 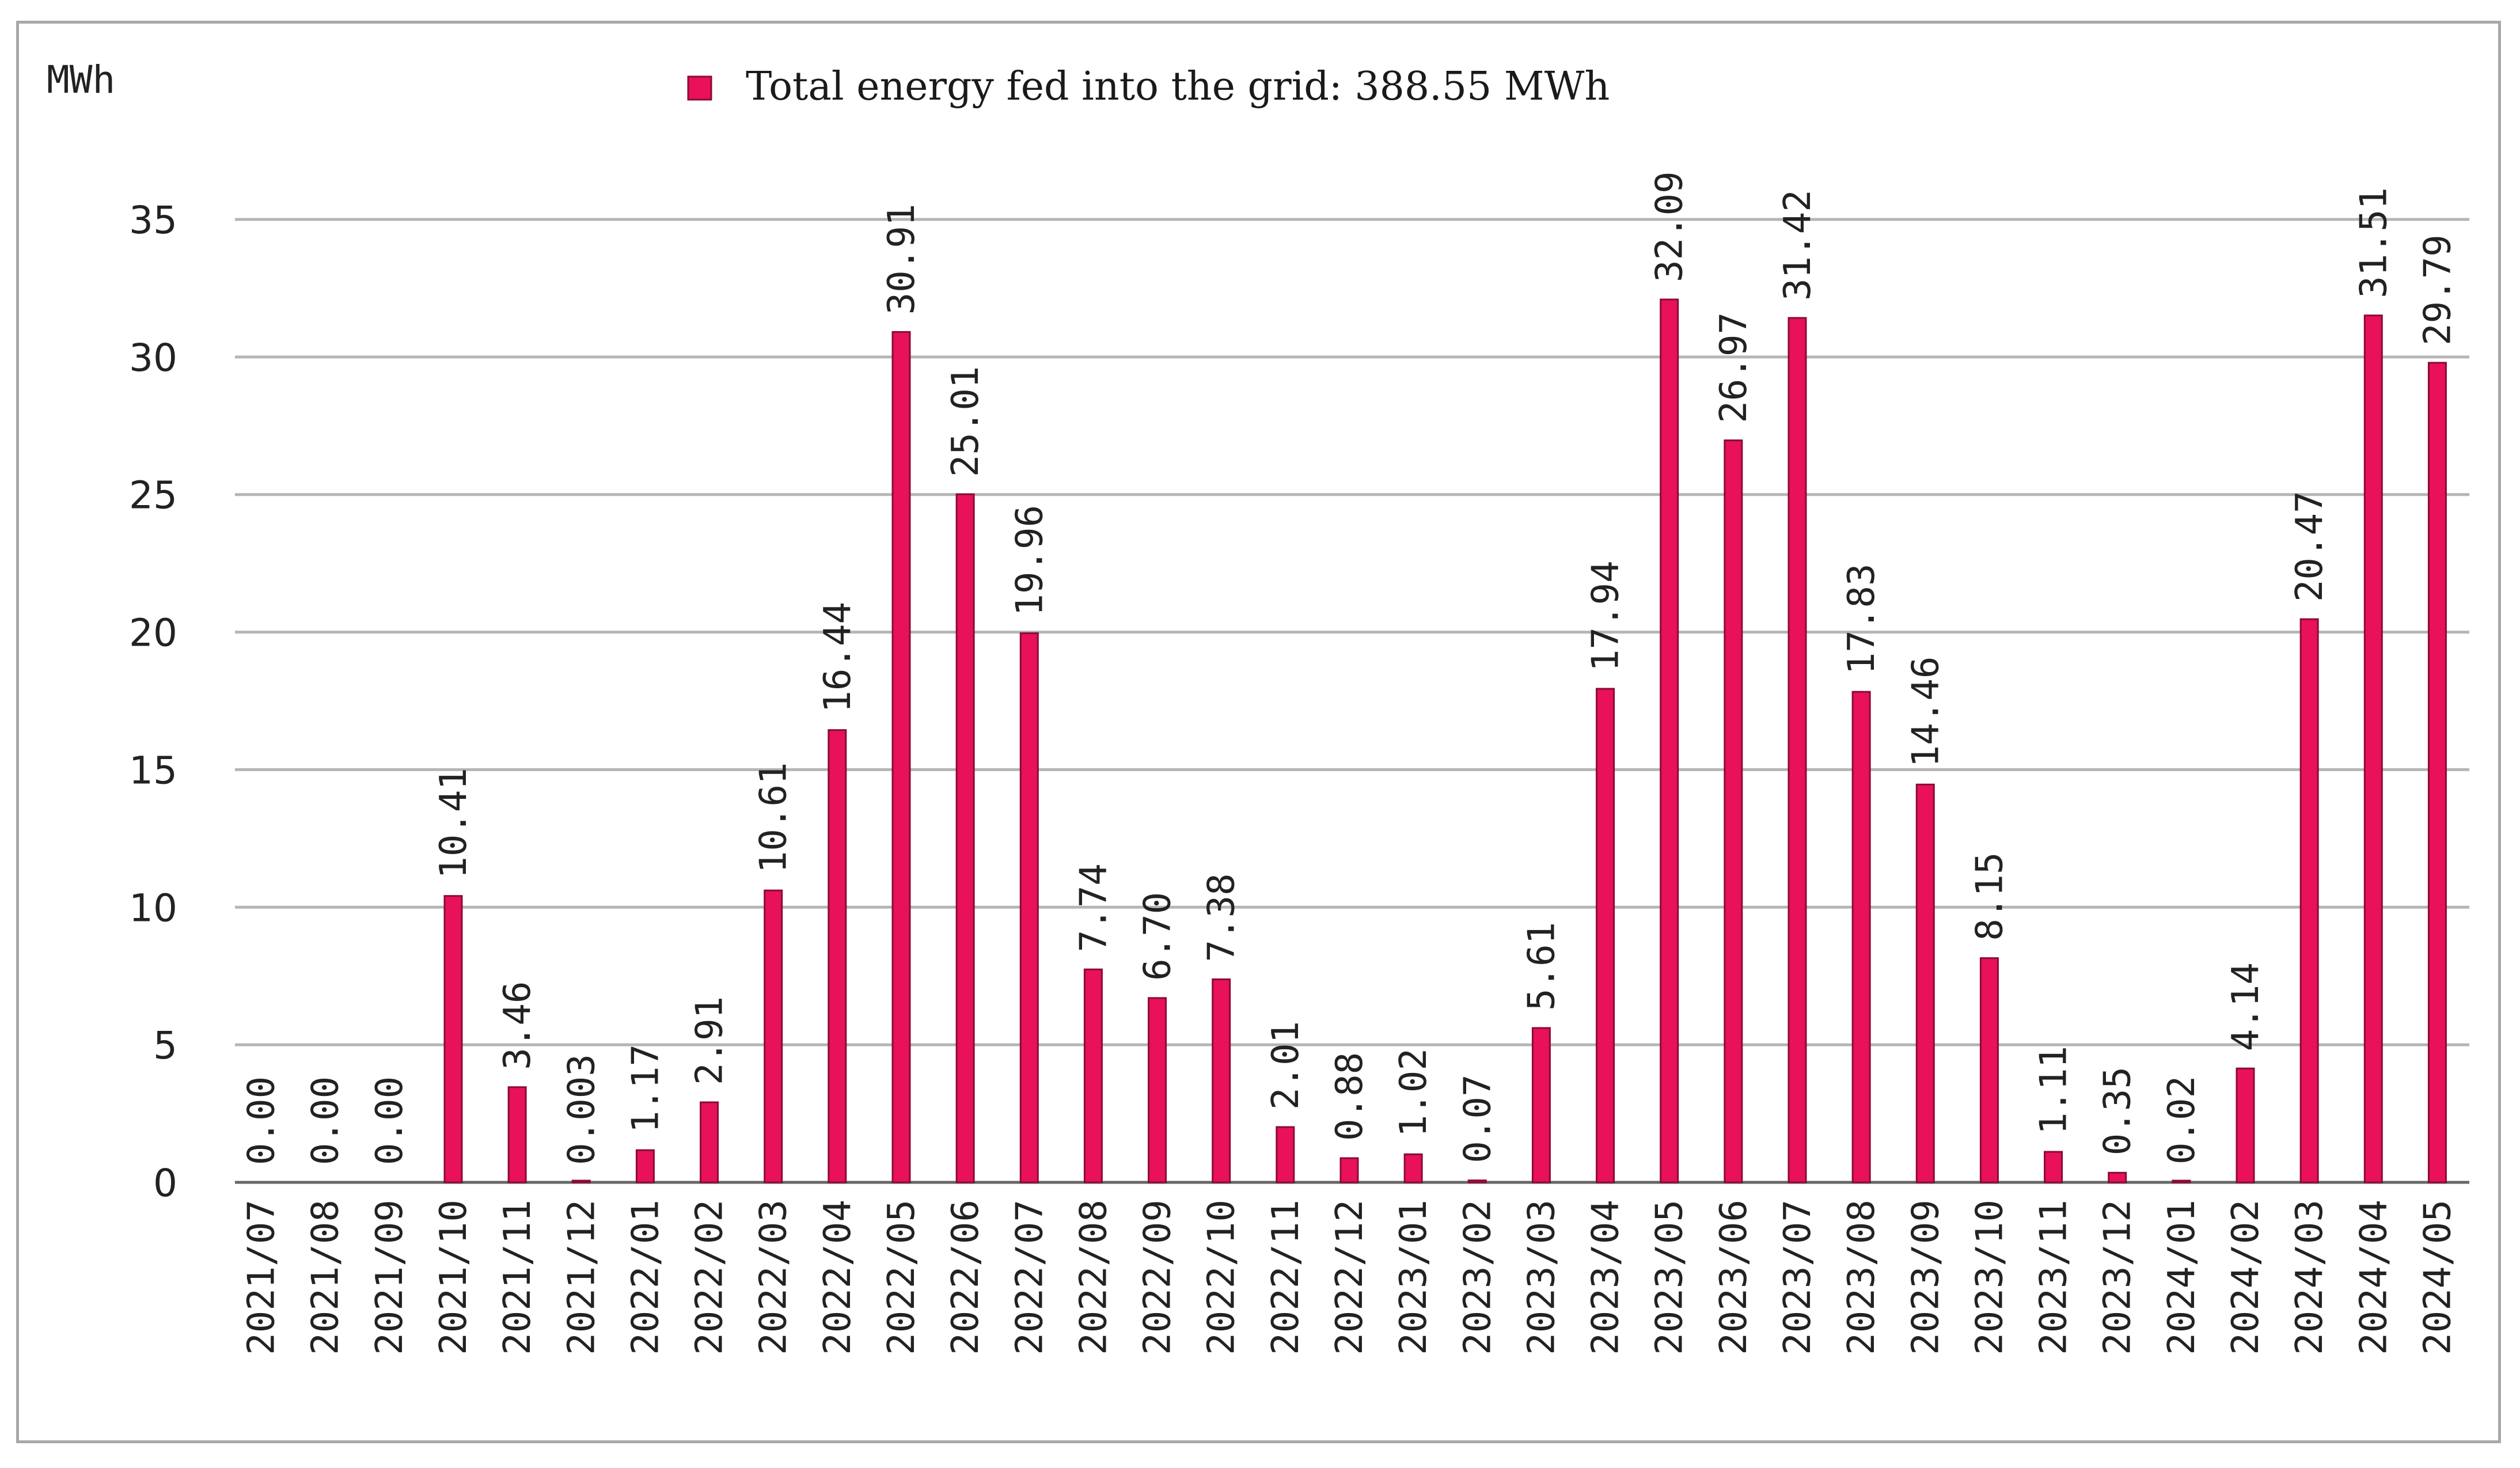 What do you see at coordinates (2374, 242) in the screenshot?
I see `value-label: 31.51` at bounding box center [2374, 242].